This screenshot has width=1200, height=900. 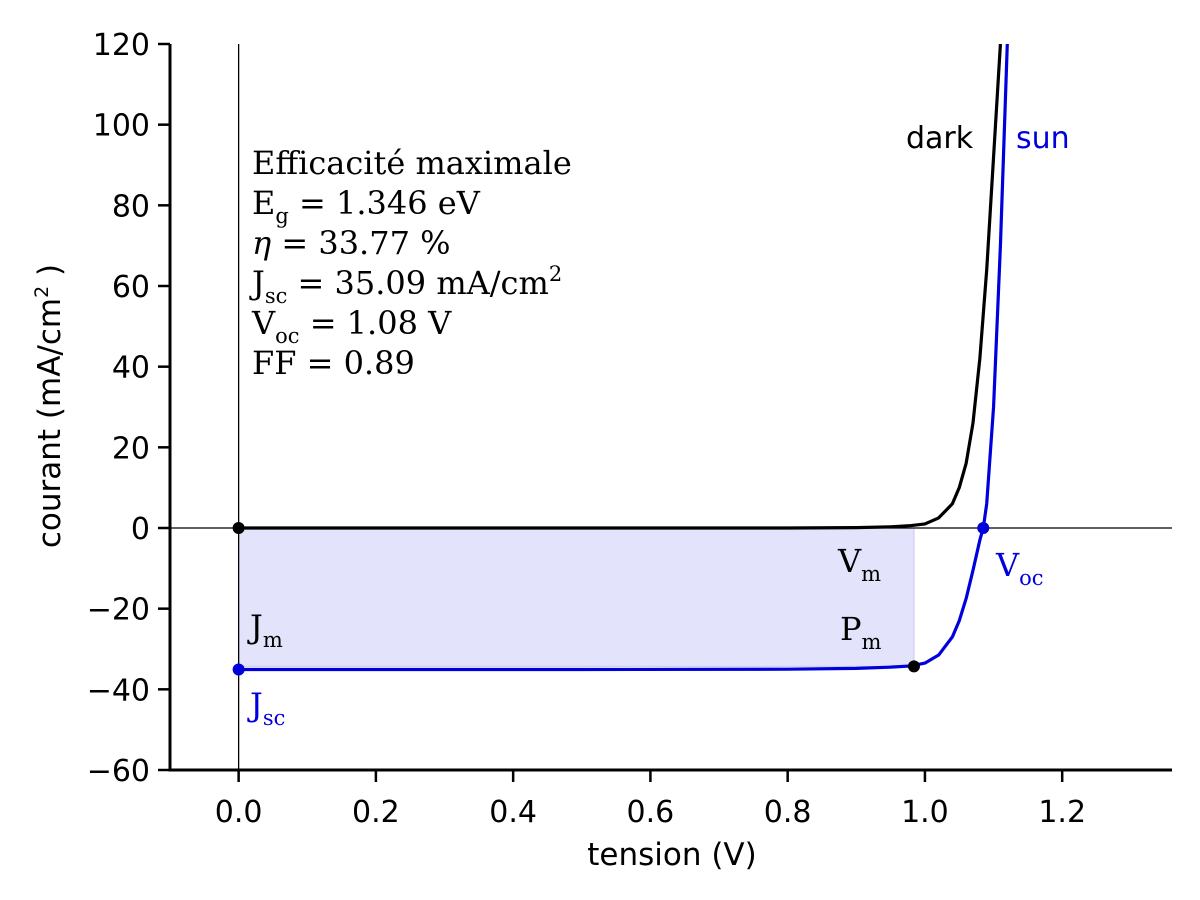 What do you see at coordinates (1019, 568) in the screenshot?
I see `voc-label: Voc` at bounding box center [1019, 568].